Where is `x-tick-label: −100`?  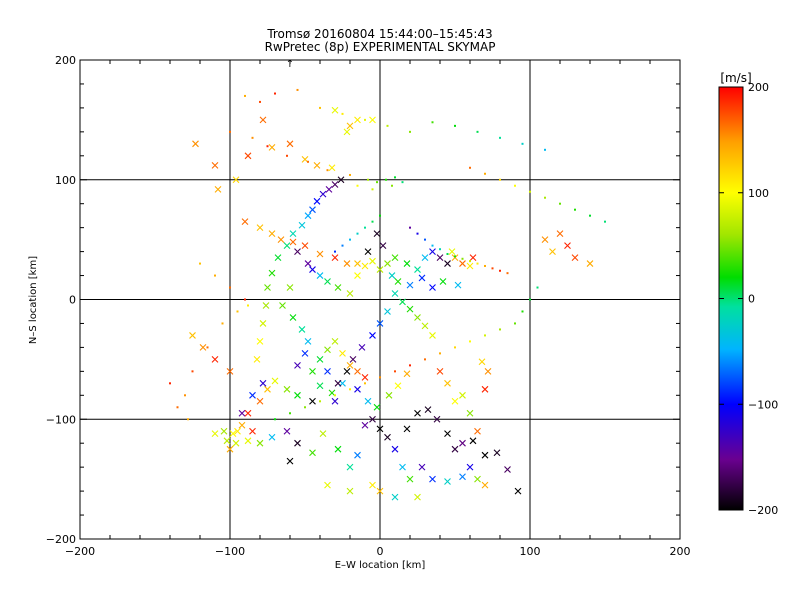
x-tick-label: −100 is located at coordinates (230, 551).